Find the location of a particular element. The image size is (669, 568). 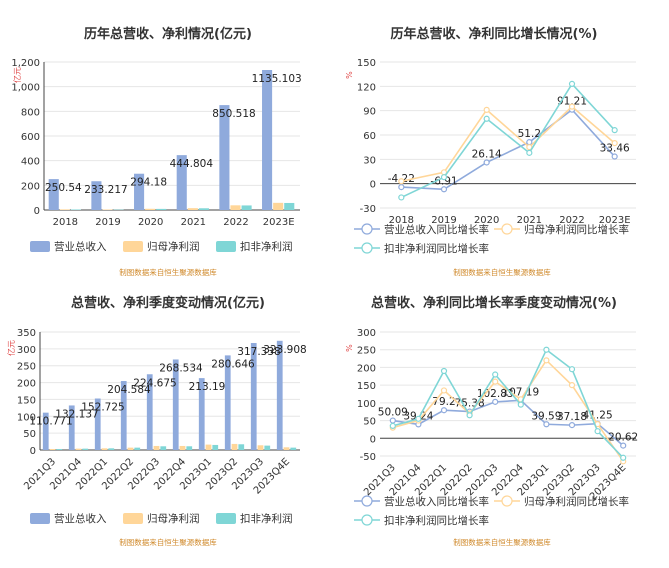

x-tick-label: 2019 is located at coordinates (107, 222).